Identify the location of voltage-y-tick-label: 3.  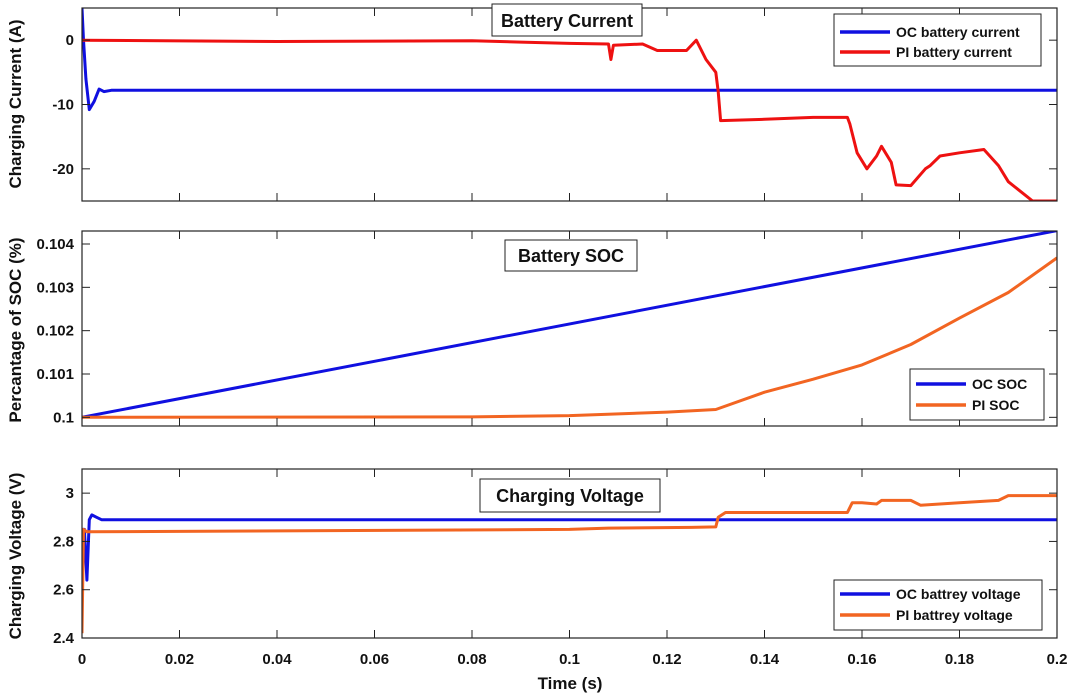
(70, 493).